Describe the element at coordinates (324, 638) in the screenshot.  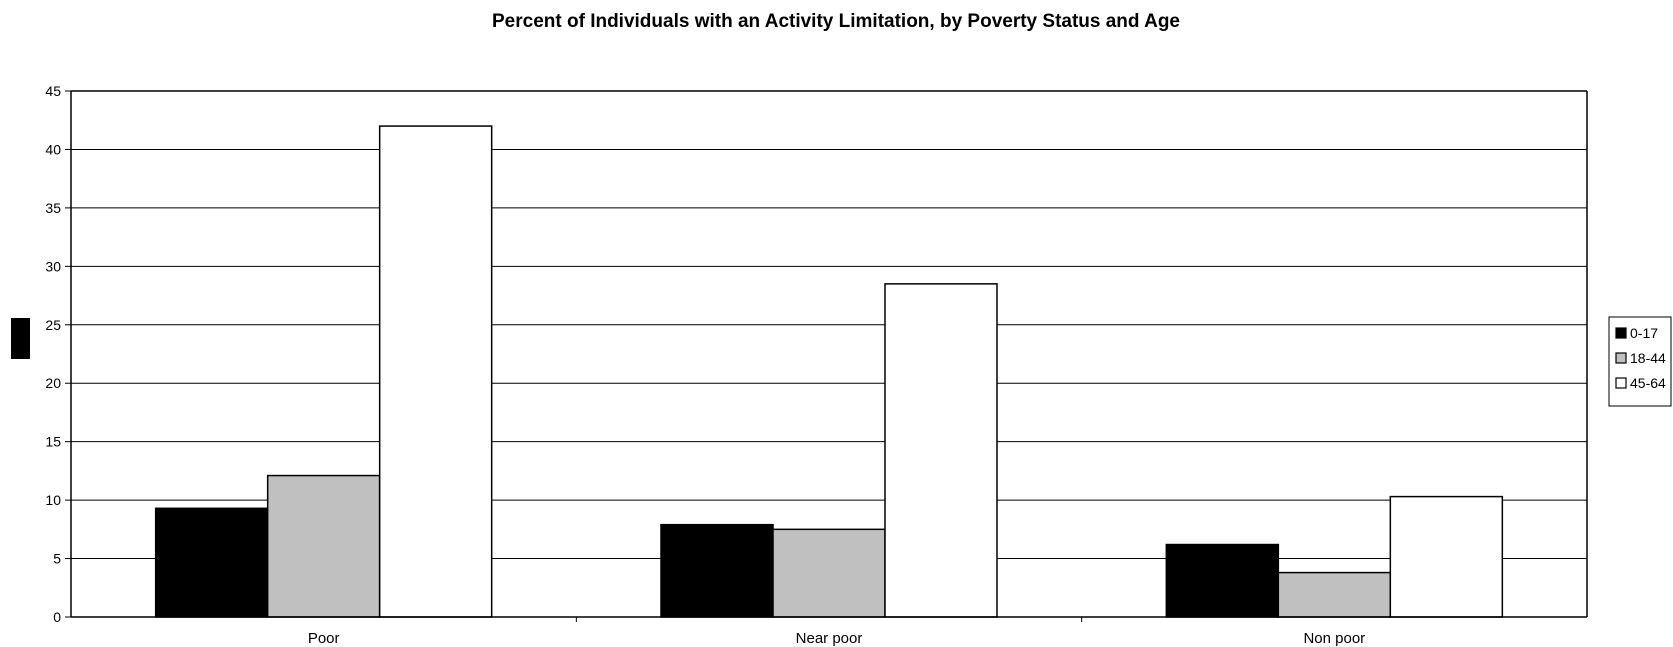
I see `x-tick-label: Poor` at that location.